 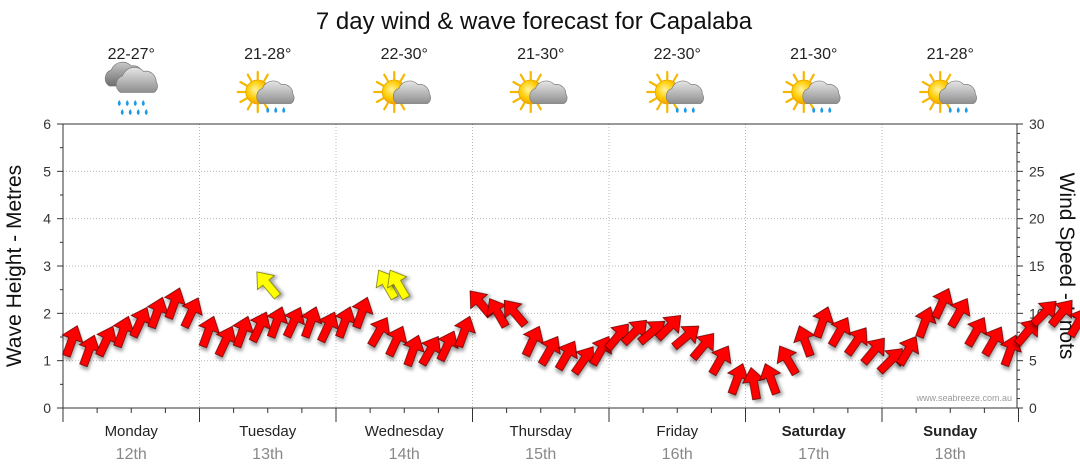 I want to click on right-tick-label: 30, so click(x=1037, y=124).